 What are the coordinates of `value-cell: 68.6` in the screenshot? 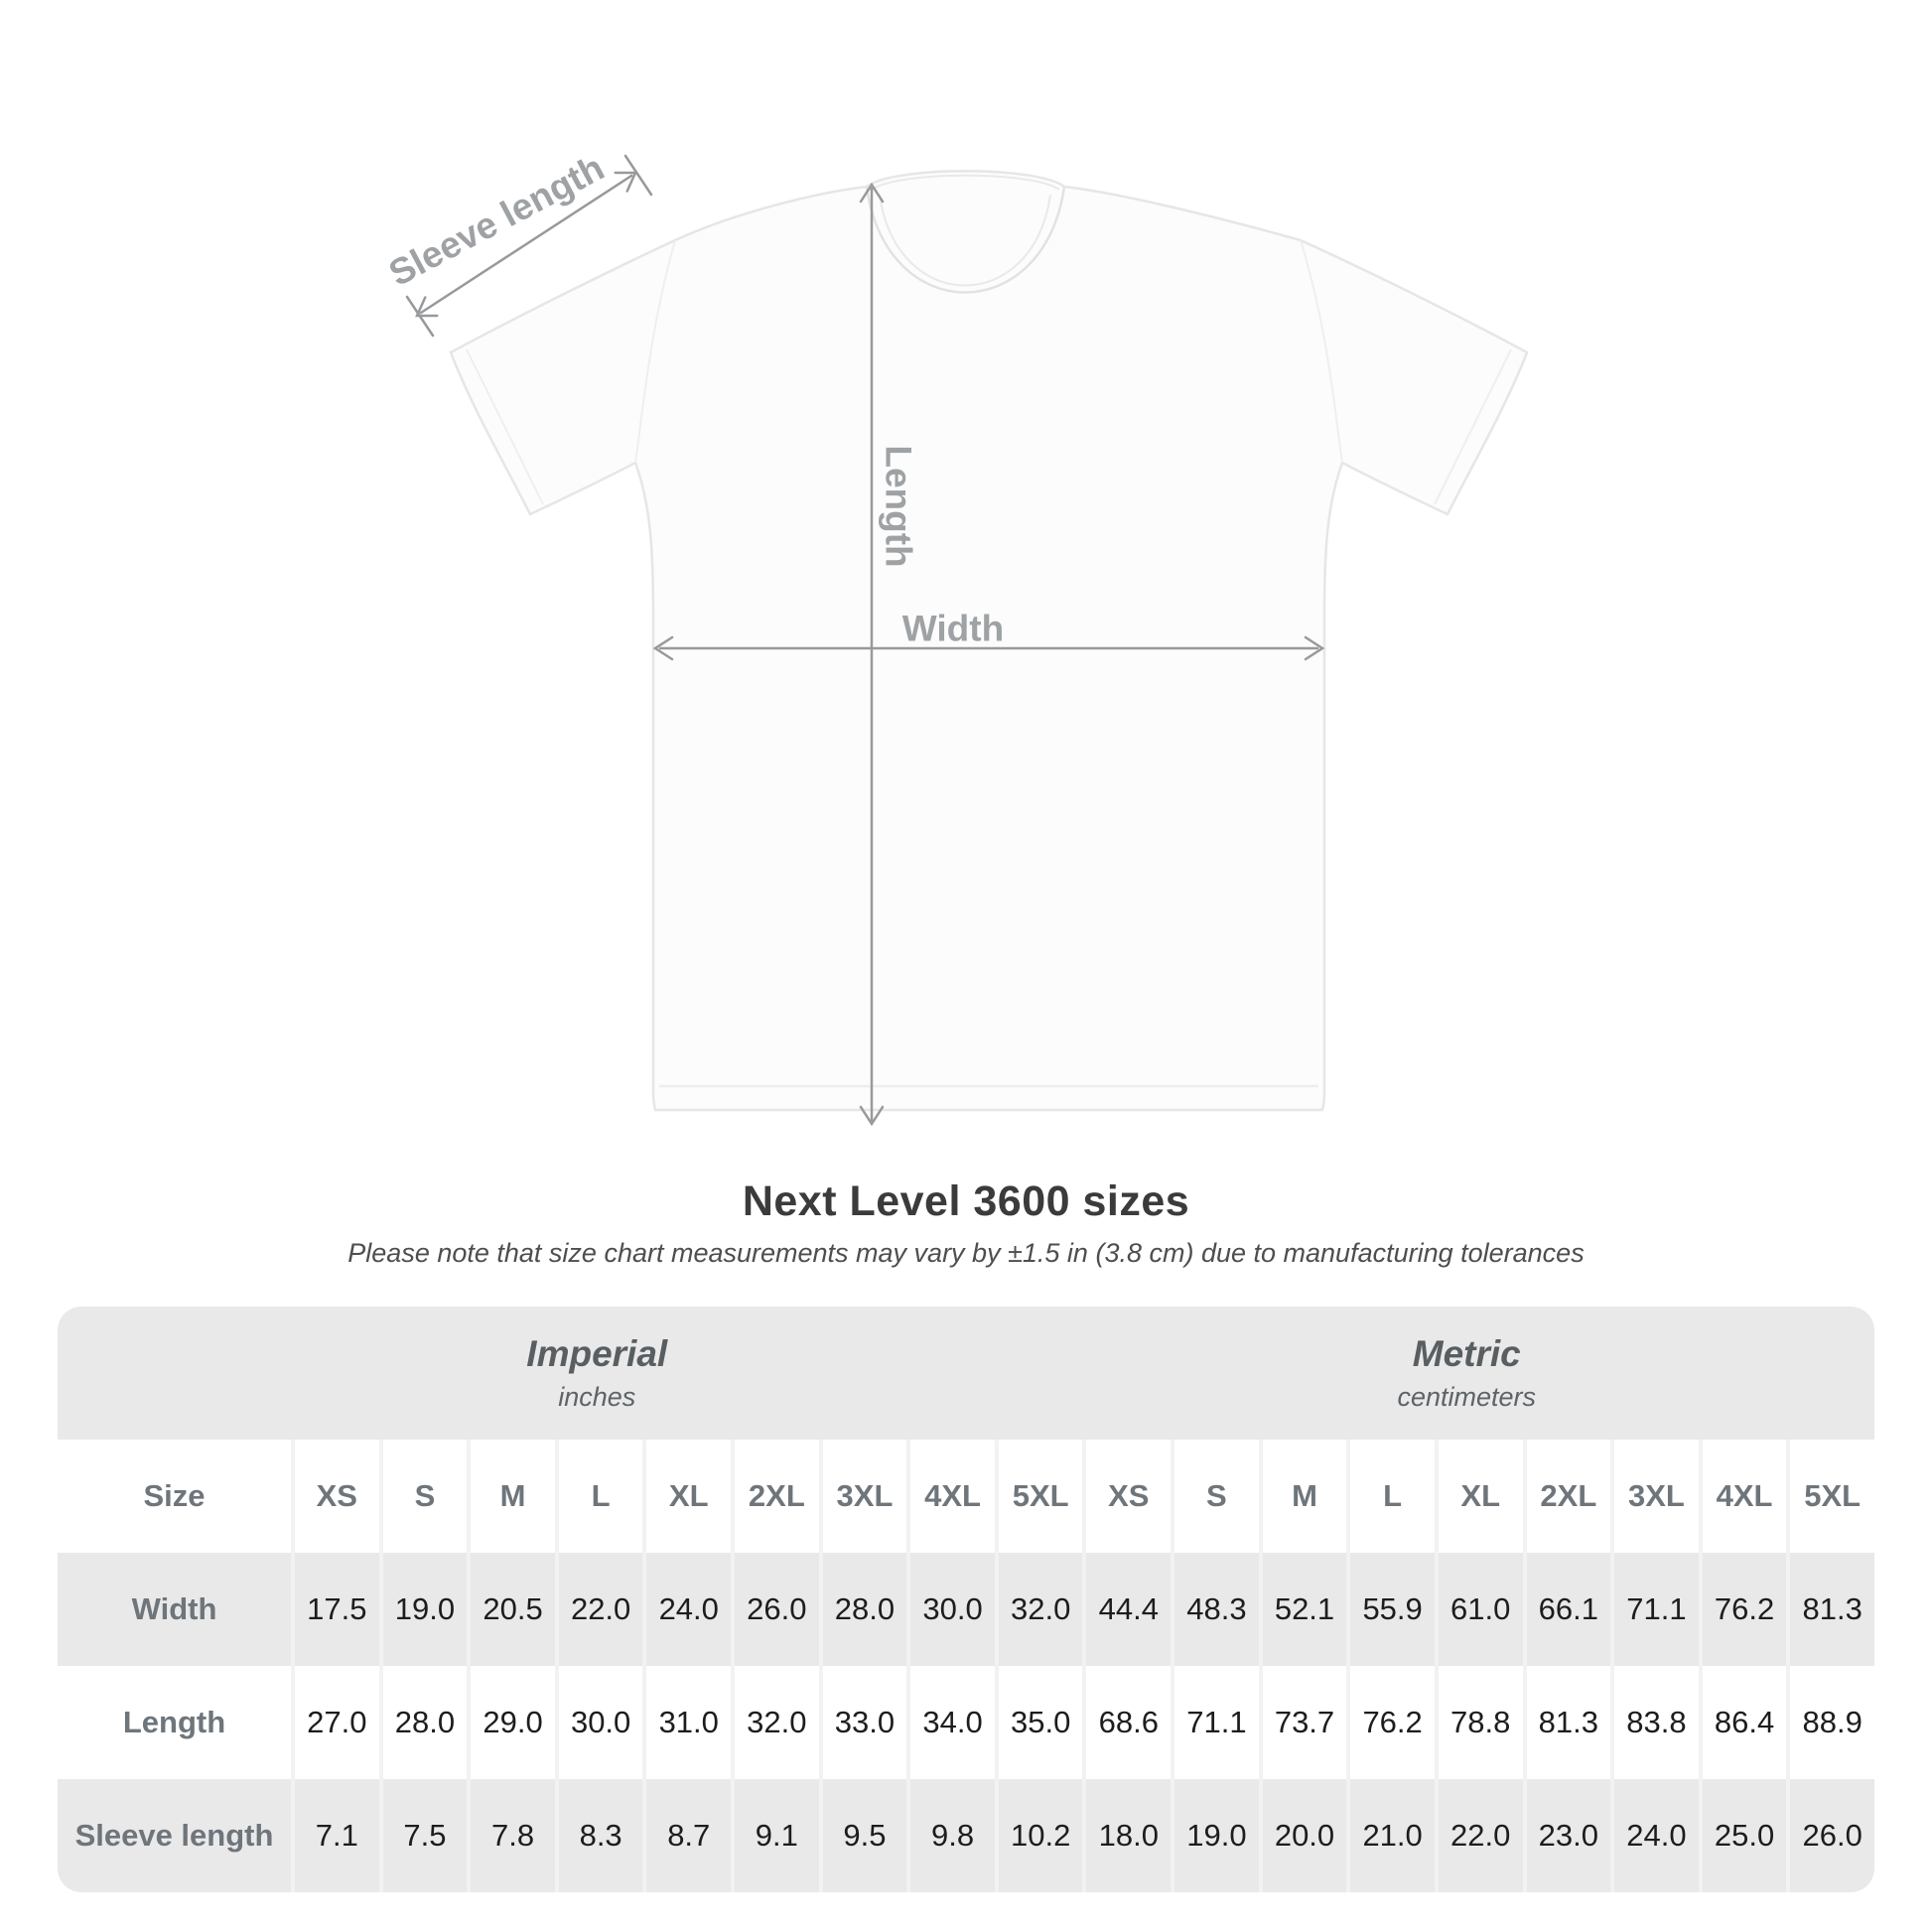 It's located at (1127, 1722).